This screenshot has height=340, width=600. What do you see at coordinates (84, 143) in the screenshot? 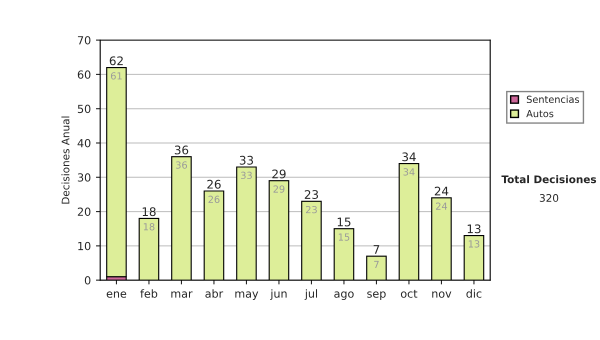
I see `y-tick-label: 40` at bounding box center [84, 143].